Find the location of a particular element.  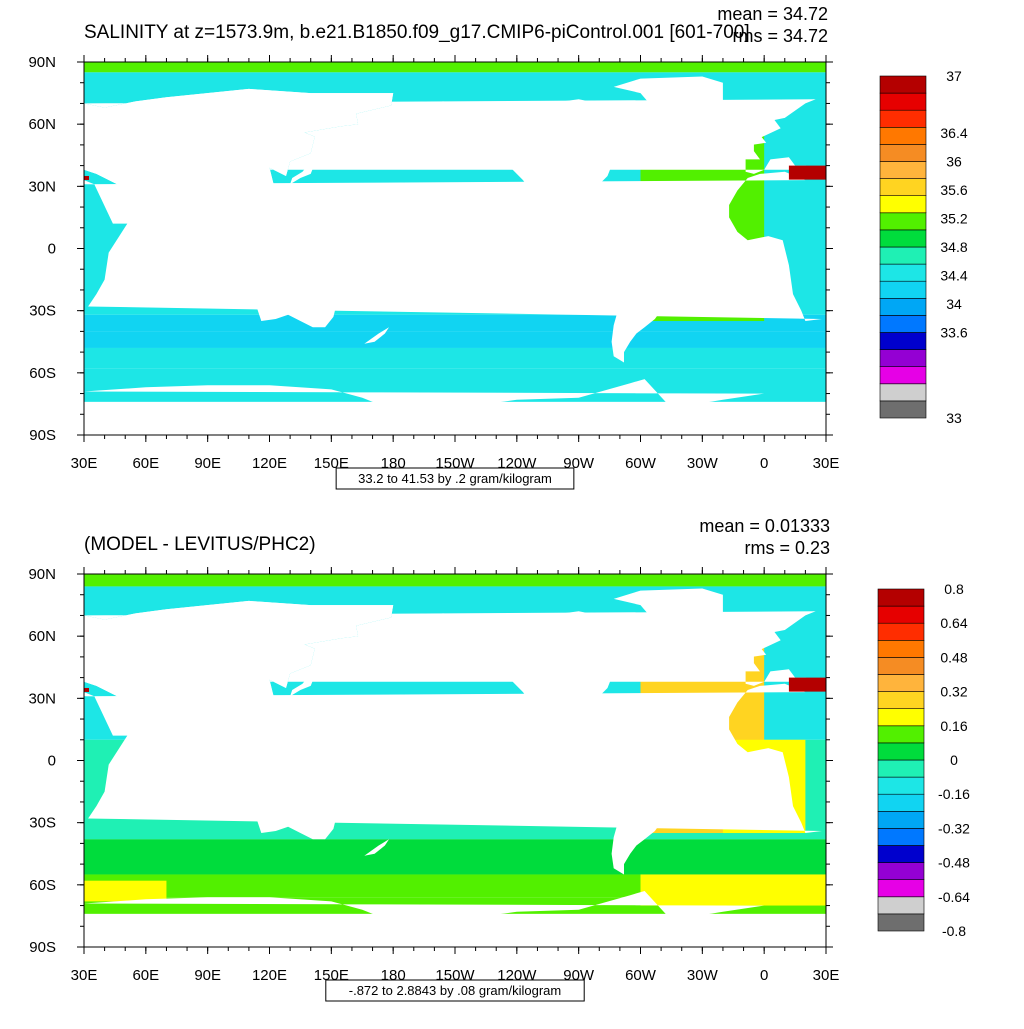

land-samerica is located at coordinates (644, 293).